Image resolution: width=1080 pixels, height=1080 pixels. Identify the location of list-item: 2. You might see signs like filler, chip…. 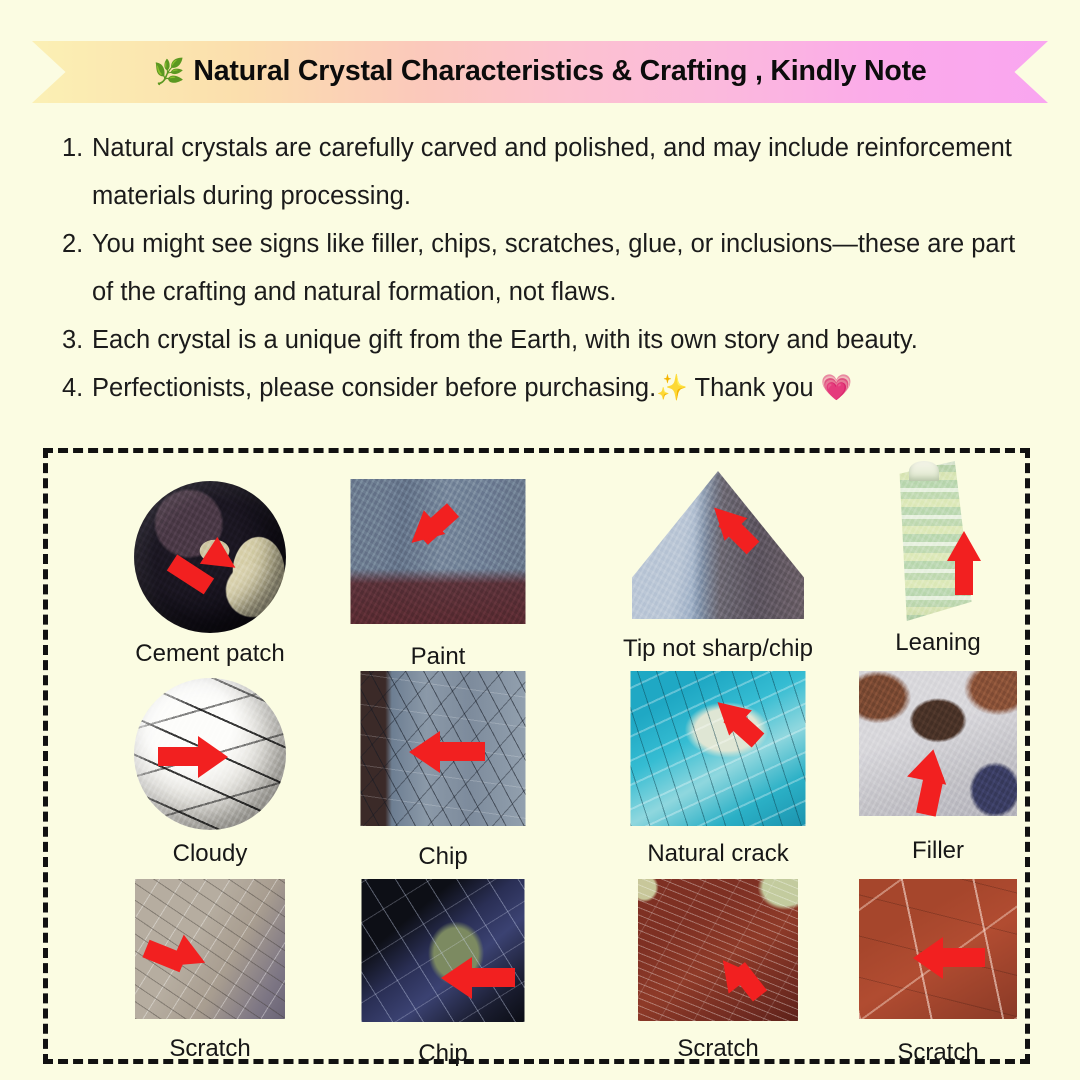
(542, 268).